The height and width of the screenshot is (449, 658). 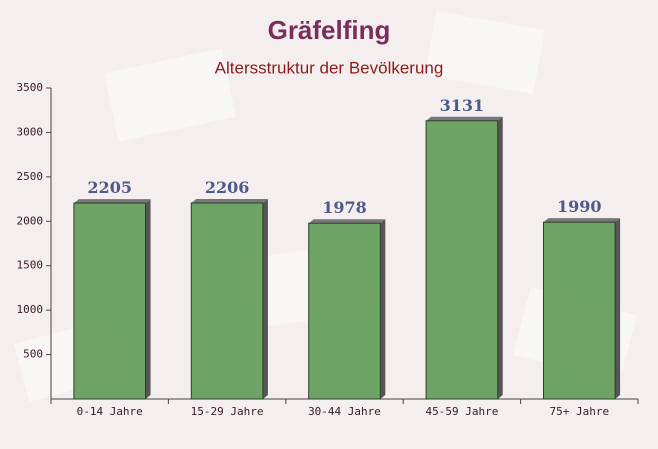 I want to click on y-tick-label: 1000, so click(x=30, y=309).